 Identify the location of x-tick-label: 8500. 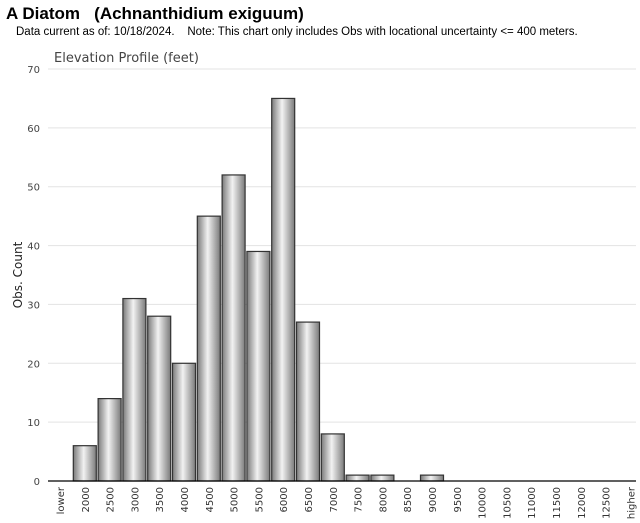
(408, 499).